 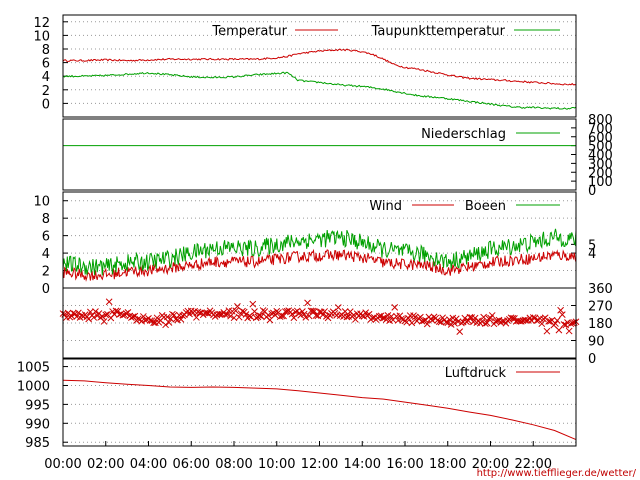 What do you see at coordinates (557, 473) in the screenshot?
I see `credit-url: http://www.tiefflieger.de/wetter/` at bounding box center [557, 473].